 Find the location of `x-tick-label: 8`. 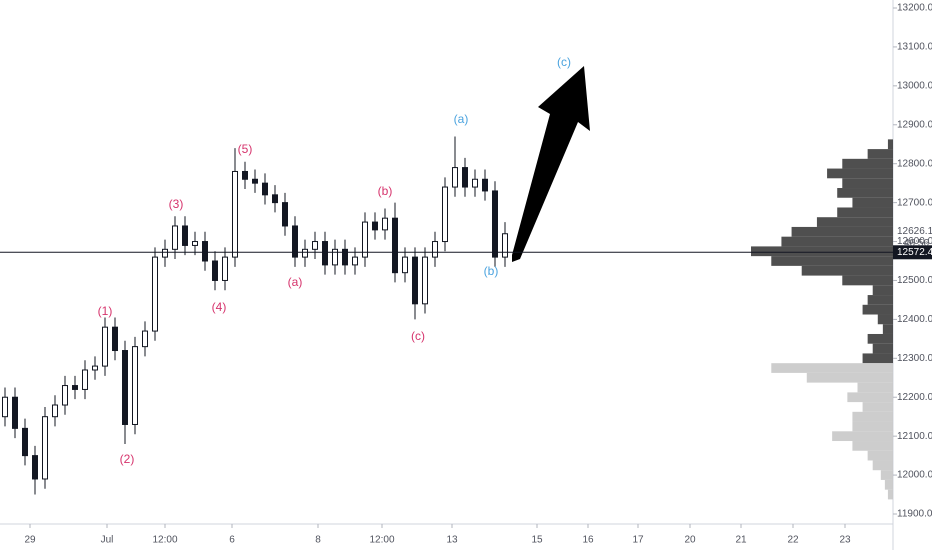

x-tick-label: 8 is located at coordinates (318, 540).